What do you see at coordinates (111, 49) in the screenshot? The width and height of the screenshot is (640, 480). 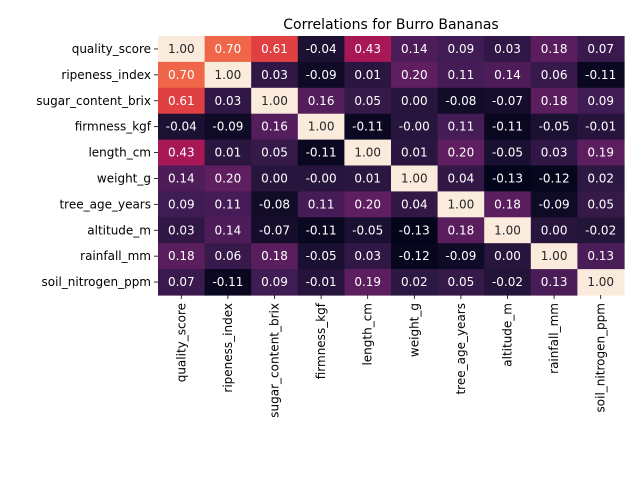 I see `y-tick-label: quality_score` at bounding box center [111, 49].